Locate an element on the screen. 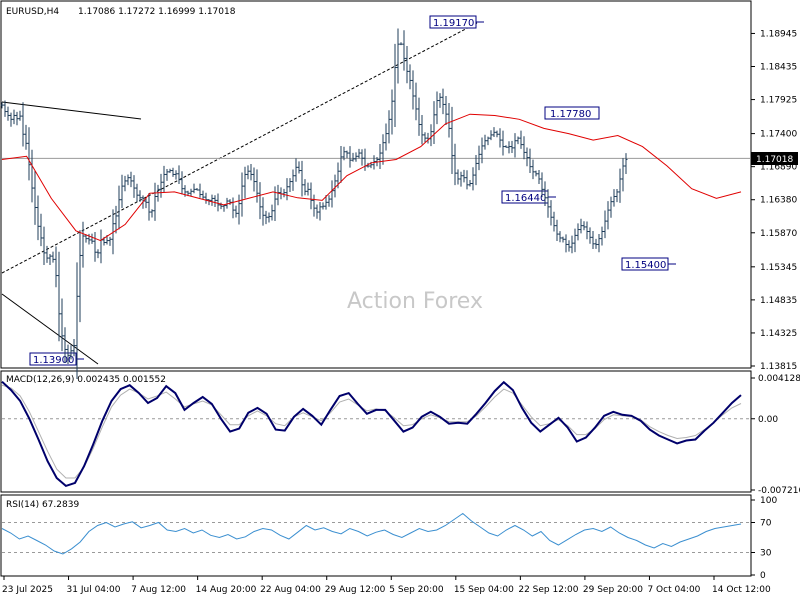 This screenshot has width=800, height=604. x-tick-label: 29 Aug 12:00 is located at coordinates (355, 590).